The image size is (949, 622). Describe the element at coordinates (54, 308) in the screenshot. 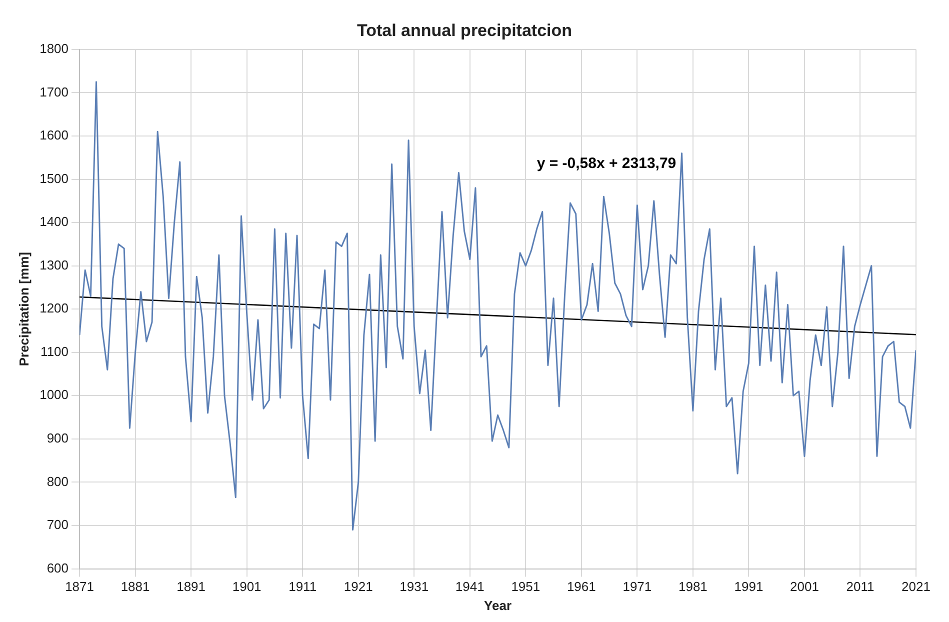

I see `y-tick-label: 1200` at that location.